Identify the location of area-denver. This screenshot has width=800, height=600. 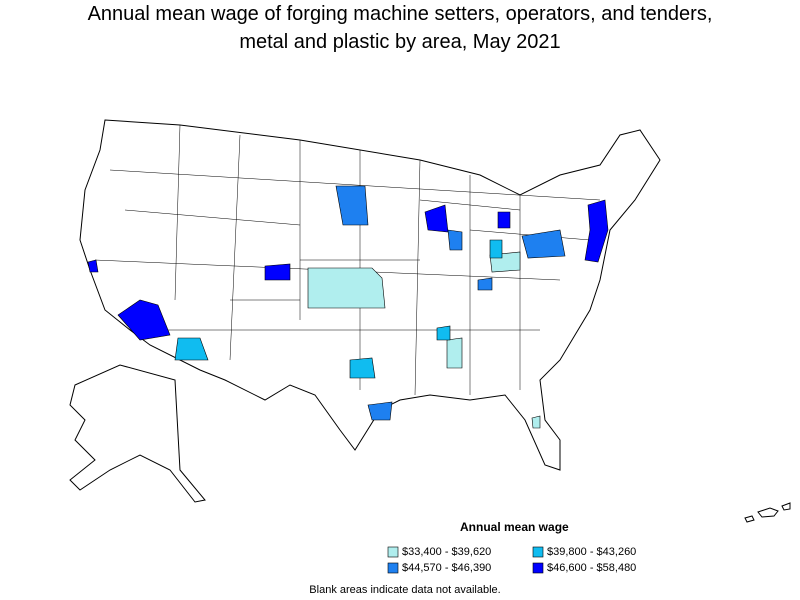
(277, 272).